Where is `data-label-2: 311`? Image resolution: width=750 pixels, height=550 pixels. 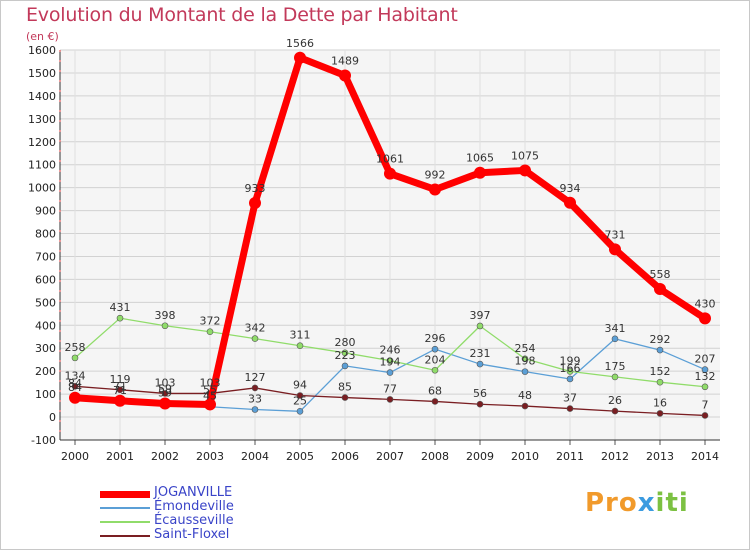 data-label-2: 311 is located at coordinates (300, 335).